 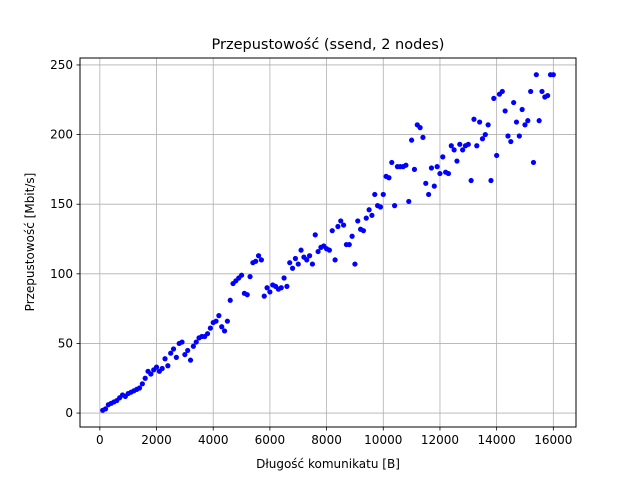 I want to click on y-tick-label: 250, so click(x=61, y=65).